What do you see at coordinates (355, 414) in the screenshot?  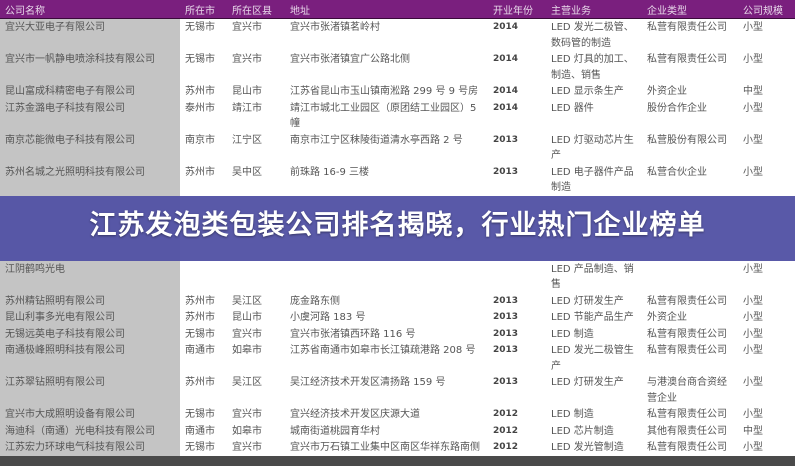 I see `cell-address: 宜兴经济技术开发区庆源大道` at bounding box center [355, 414].